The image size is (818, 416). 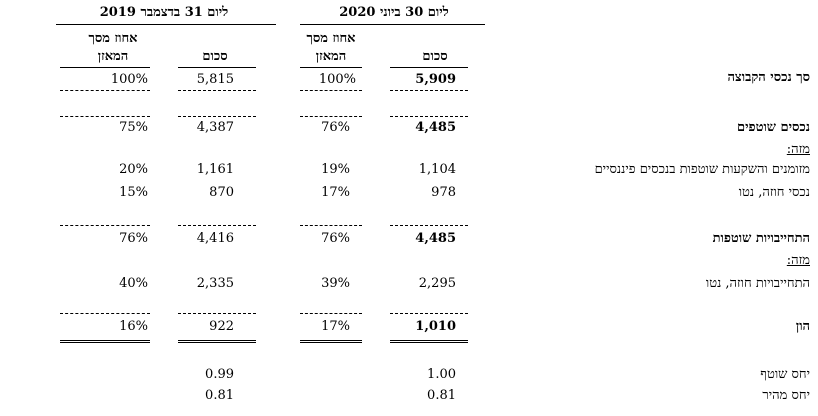 I want to click on cell-pct-2020: 100%, so click(x=337, y=79).